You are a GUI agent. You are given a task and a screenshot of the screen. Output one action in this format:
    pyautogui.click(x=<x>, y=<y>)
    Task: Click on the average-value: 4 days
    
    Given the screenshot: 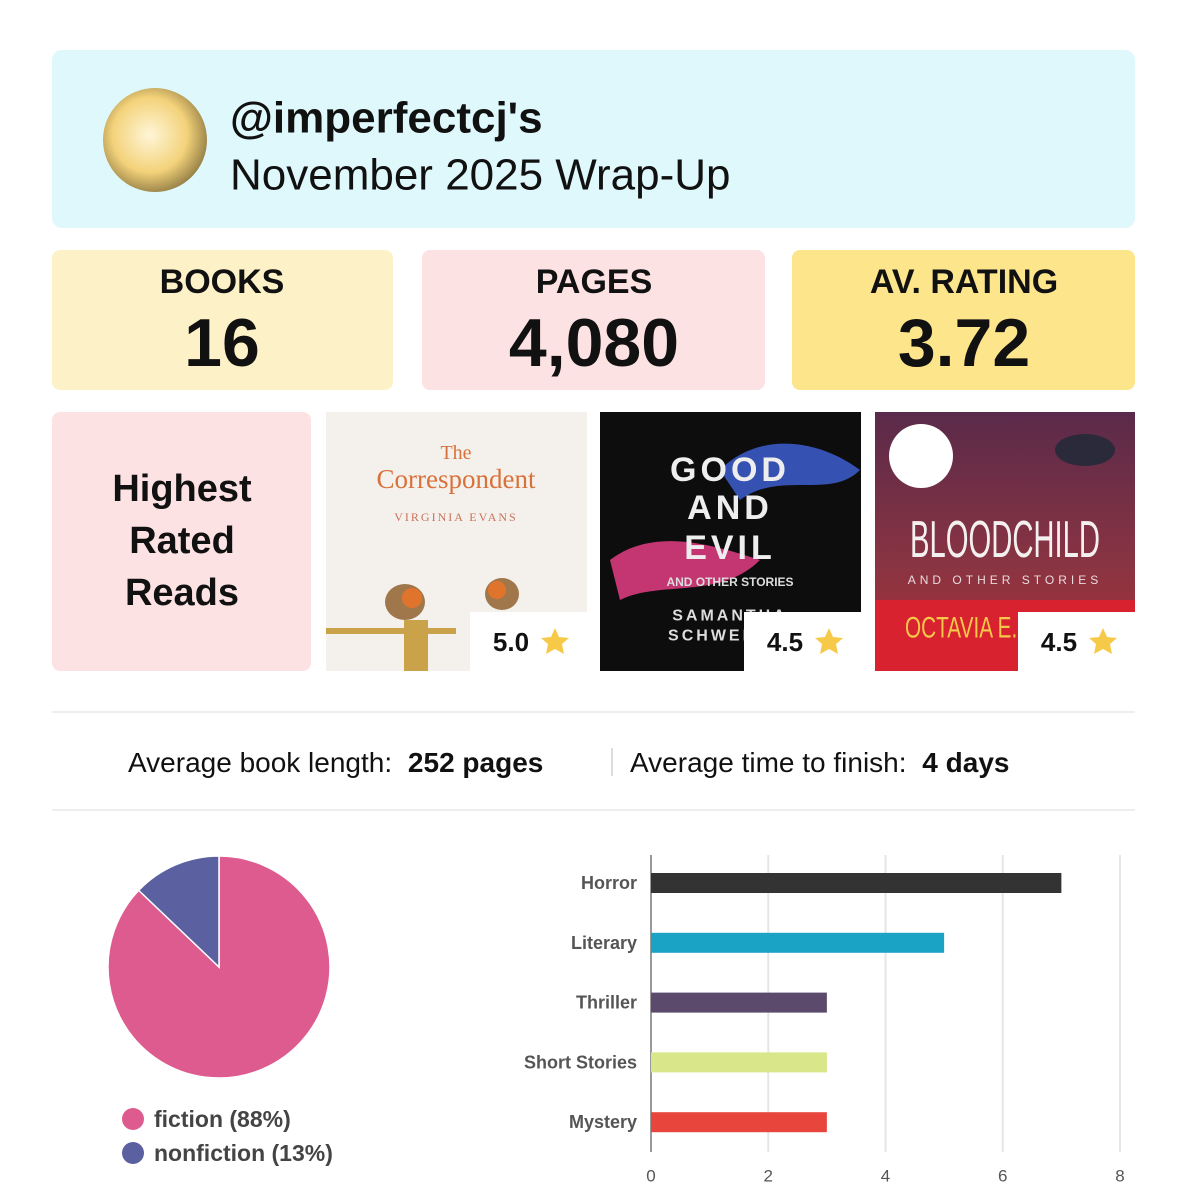 What is the action you would take?
    pyautogui.click(x=965, y=762)
    